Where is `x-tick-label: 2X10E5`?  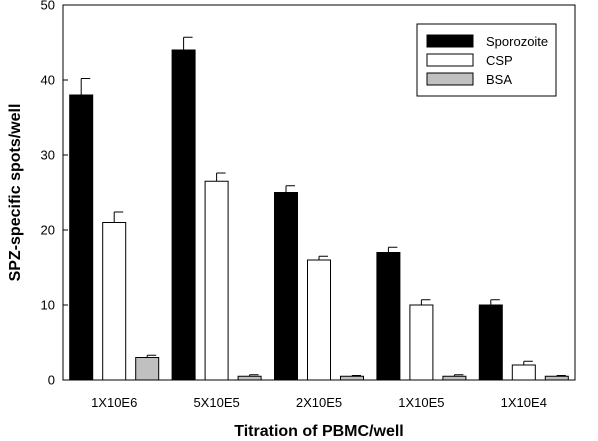
x-tick-label: 2X10E5 is located at coordinates (319, 402).